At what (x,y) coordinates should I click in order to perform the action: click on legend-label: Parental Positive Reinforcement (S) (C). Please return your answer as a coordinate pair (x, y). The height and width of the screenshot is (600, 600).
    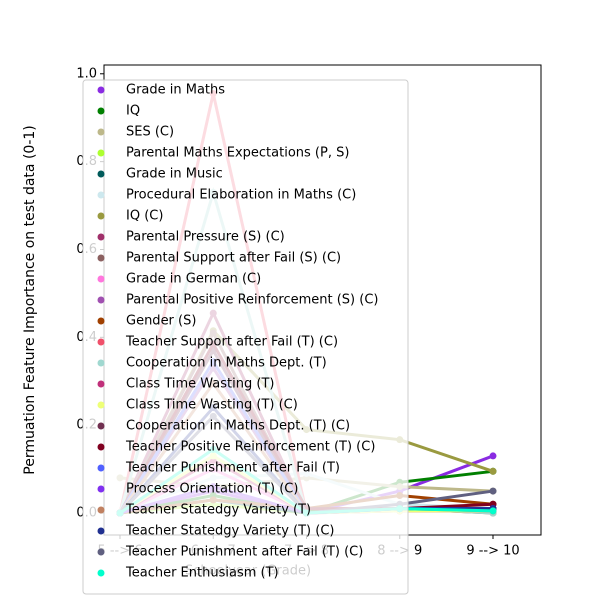
    Looking at the image, I should click on (252, 300).